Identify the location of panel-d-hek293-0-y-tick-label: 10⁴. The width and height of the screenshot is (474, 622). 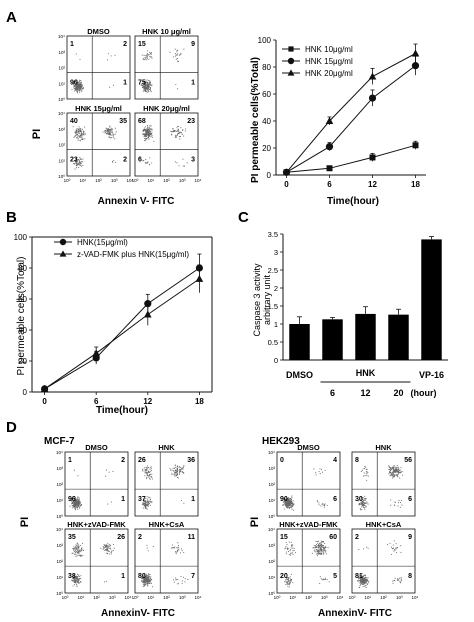
(271, 452).